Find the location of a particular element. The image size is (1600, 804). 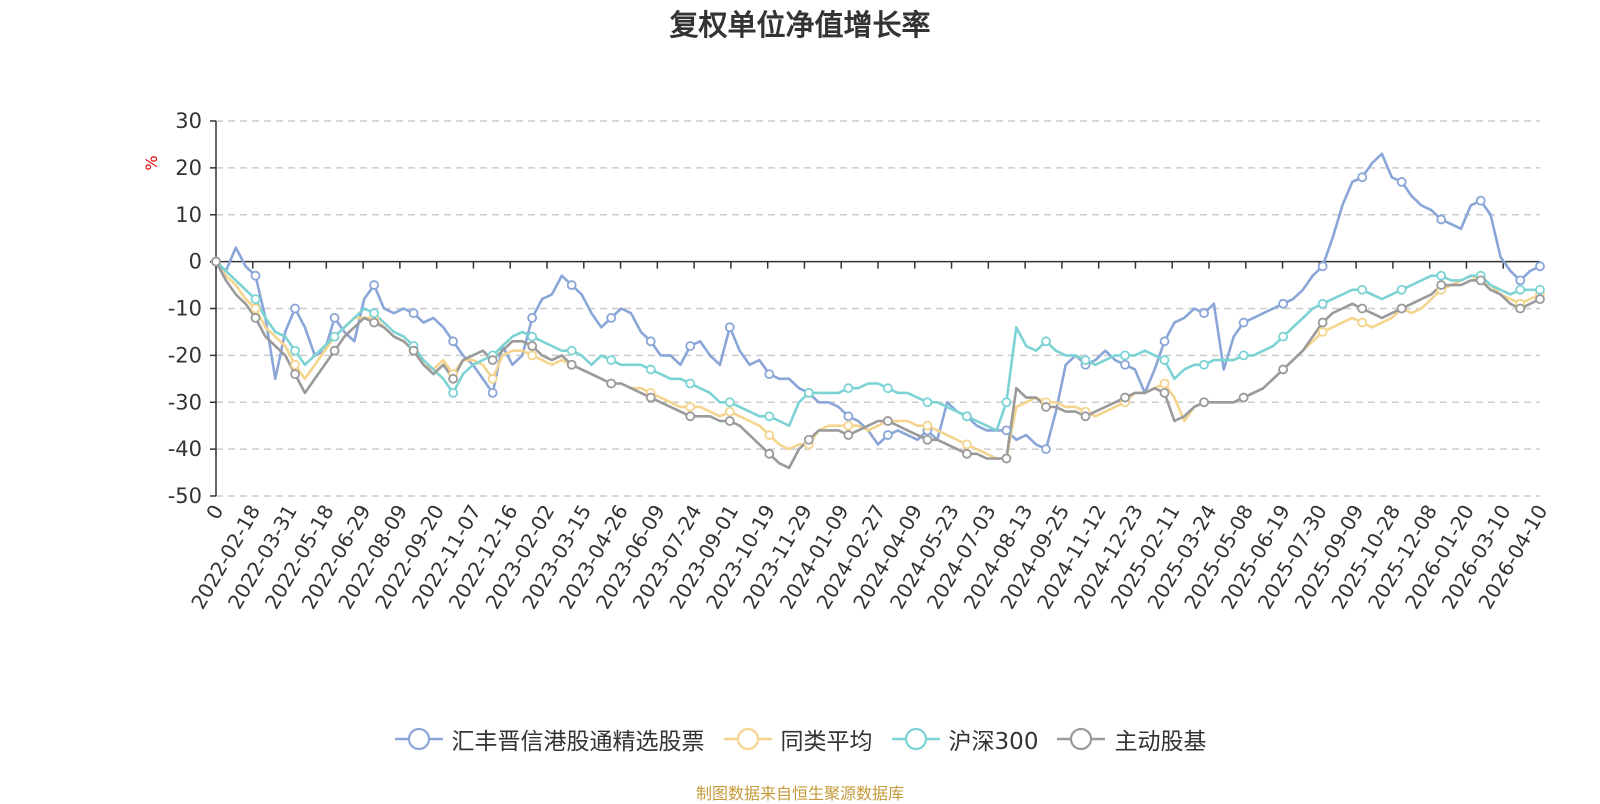

y-tick-label: 20 is located at coordinates (188, 168).